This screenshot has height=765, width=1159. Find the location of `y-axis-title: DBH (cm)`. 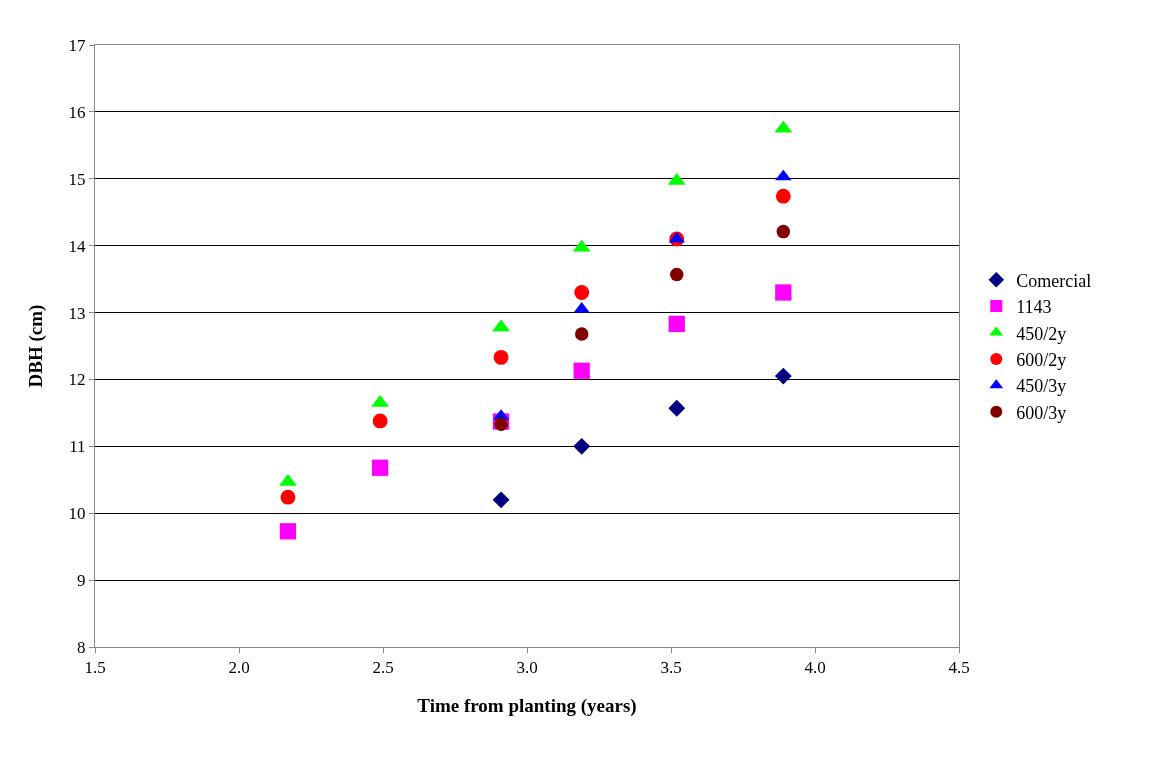

y-axis-title: DBH (cm) is located at coordinates (36, 346).